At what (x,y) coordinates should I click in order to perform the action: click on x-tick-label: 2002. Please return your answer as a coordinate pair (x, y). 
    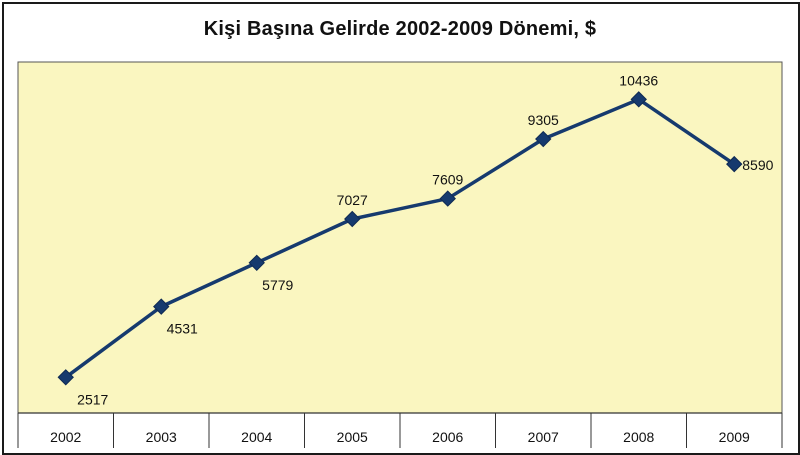
    Looking at the image, I should click on (65, 437).